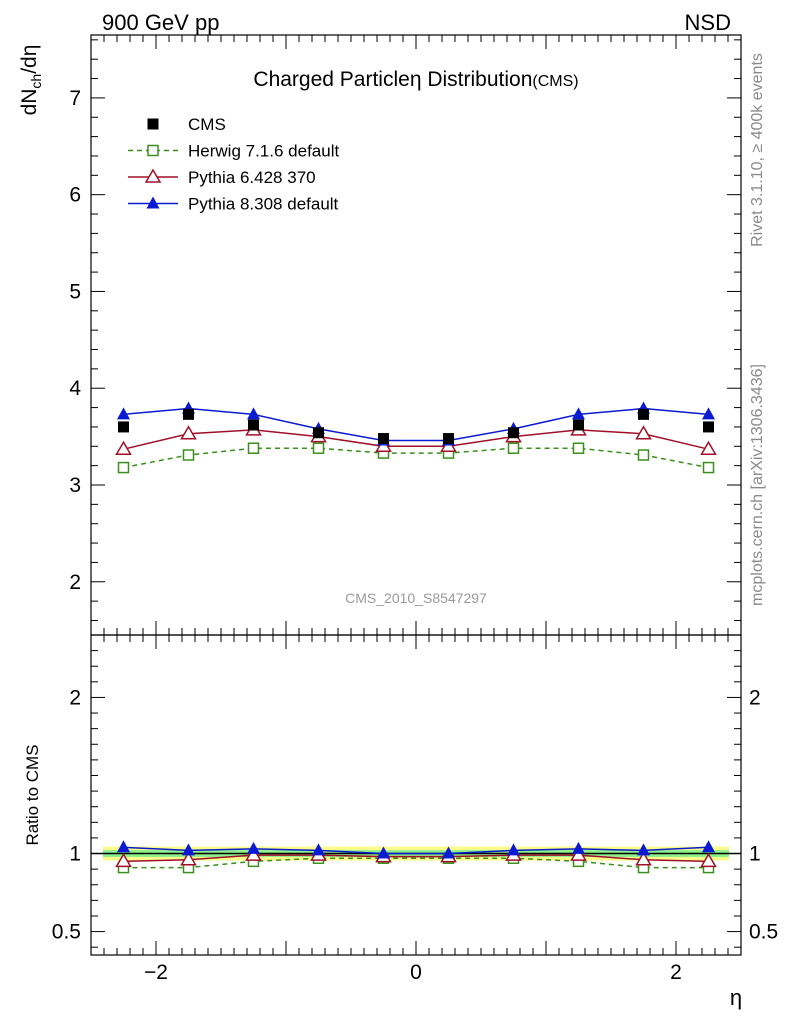 This screenshot has height=1024, width=786. Describe the element at coordinates (75, 98) in the screenshot. I see `y-tick-label: 7` at that location.